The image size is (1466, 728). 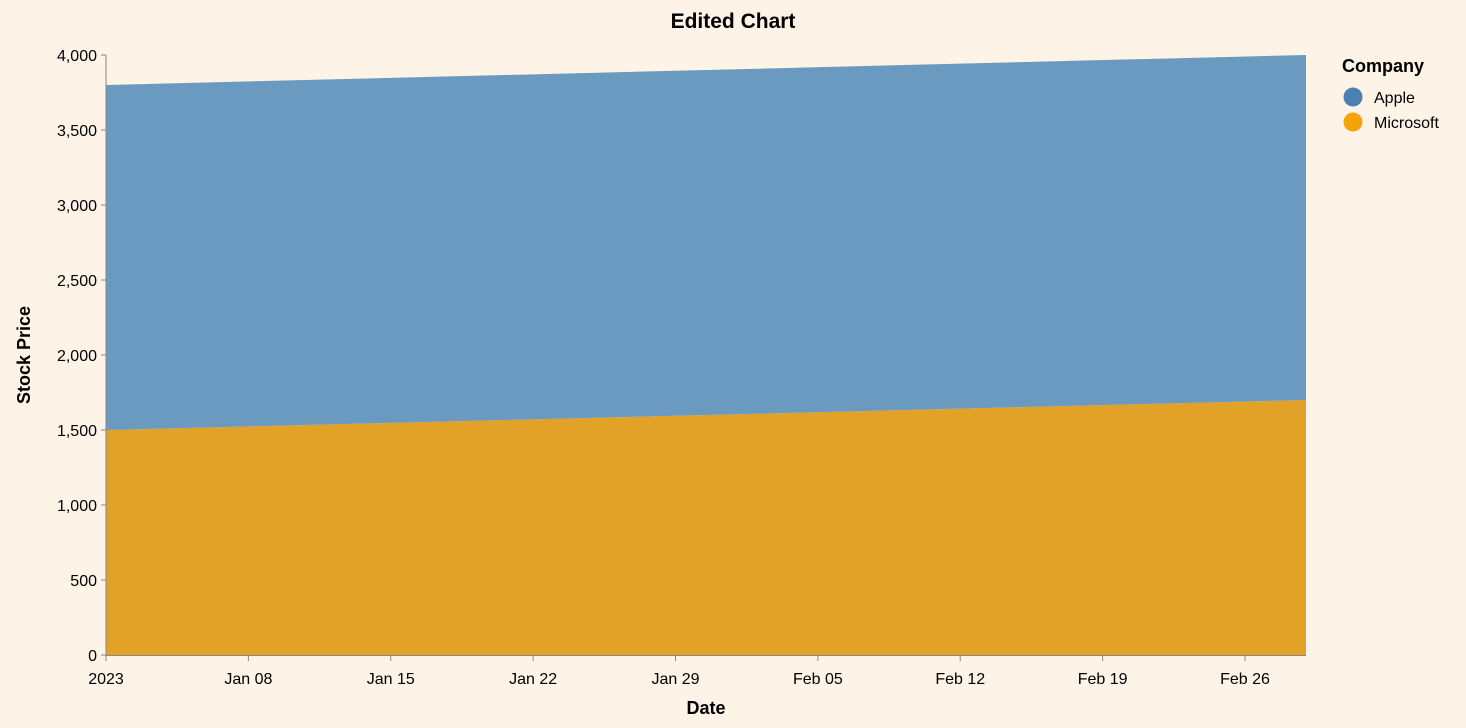 I want to click on x-tick-label: Jan 22, so click(x=533, y=679).